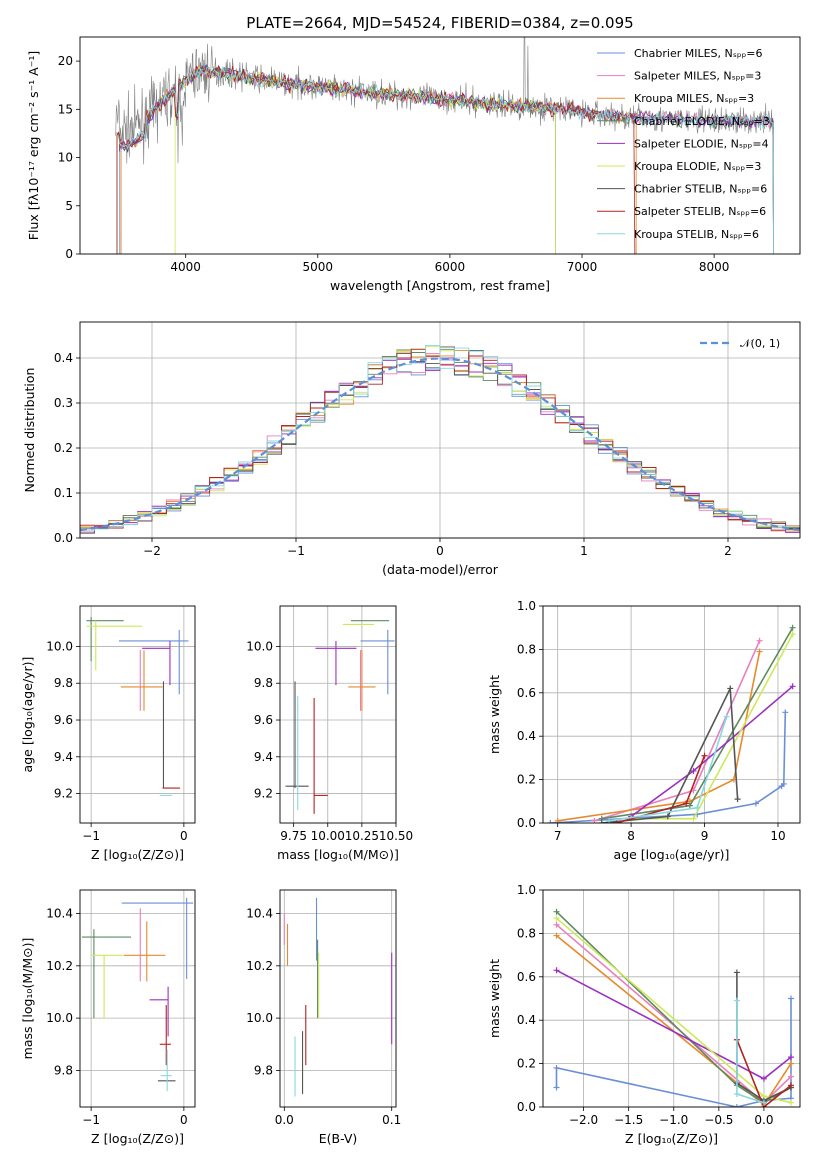  I want to click on legend-entry: Kroupa STELIB, Nₛₚₚ=6, so click(696, 234).